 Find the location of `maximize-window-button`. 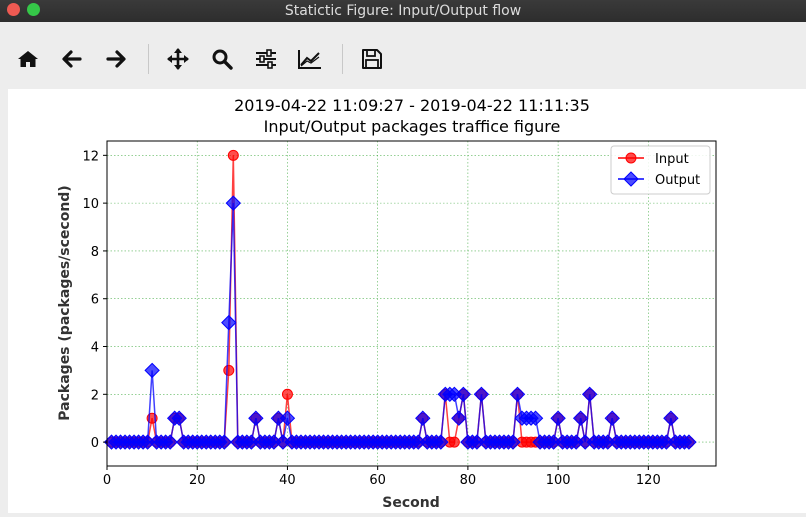

maximize-window-button is located at coordinates (33, 9).